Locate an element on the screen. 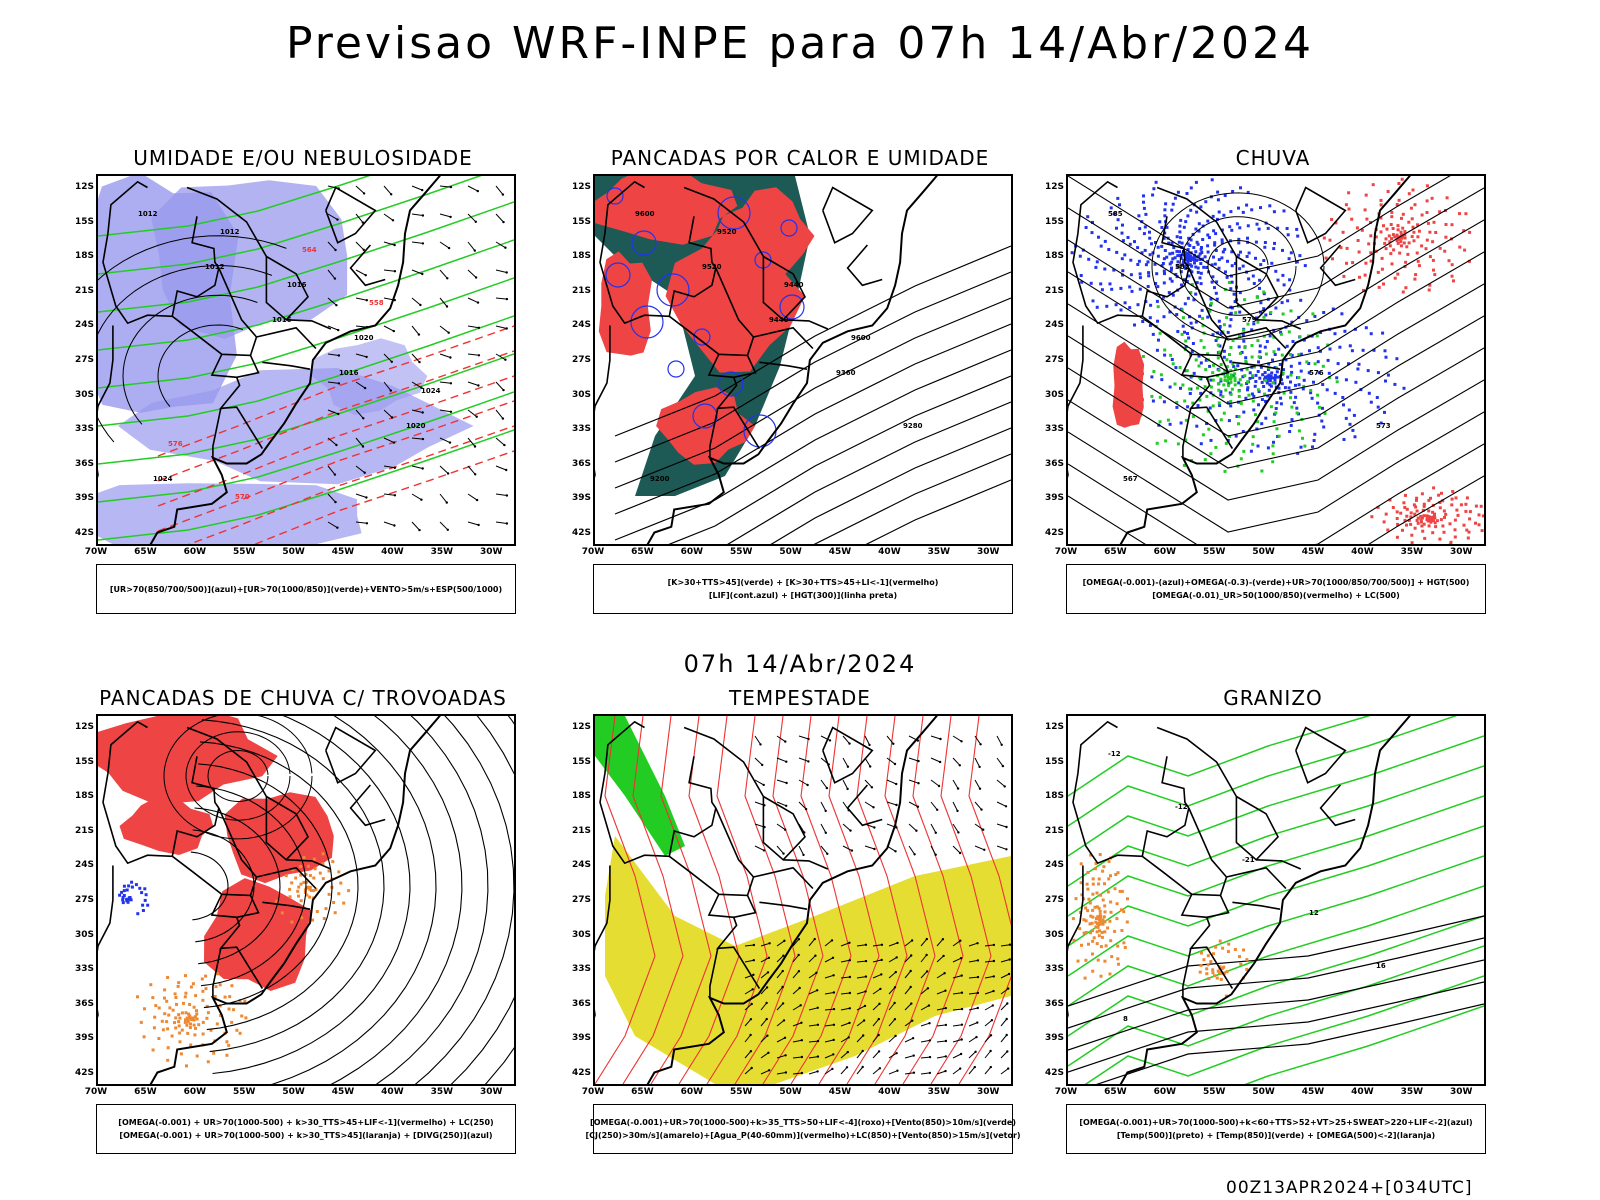 Image resolution: width=1600 pixels, height=1200 pixels. longitude-tick-label: 35W is located at coordinates (939, 552).